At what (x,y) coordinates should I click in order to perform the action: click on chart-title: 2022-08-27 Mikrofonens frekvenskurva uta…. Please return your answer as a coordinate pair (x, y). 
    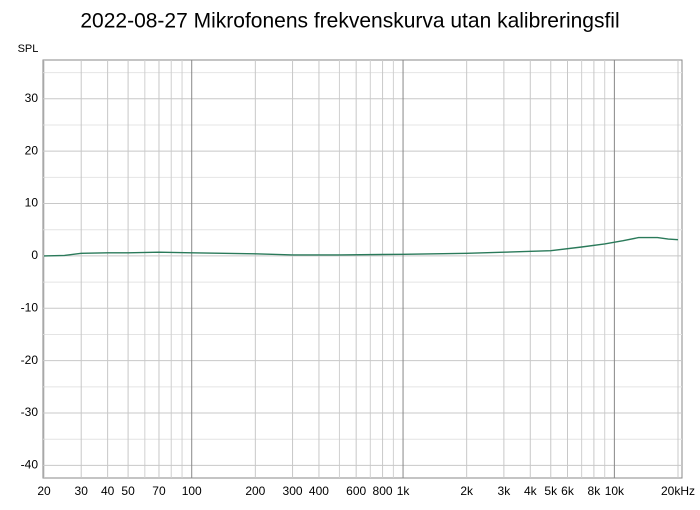
    Looking at the image, I should click on (349, 21).